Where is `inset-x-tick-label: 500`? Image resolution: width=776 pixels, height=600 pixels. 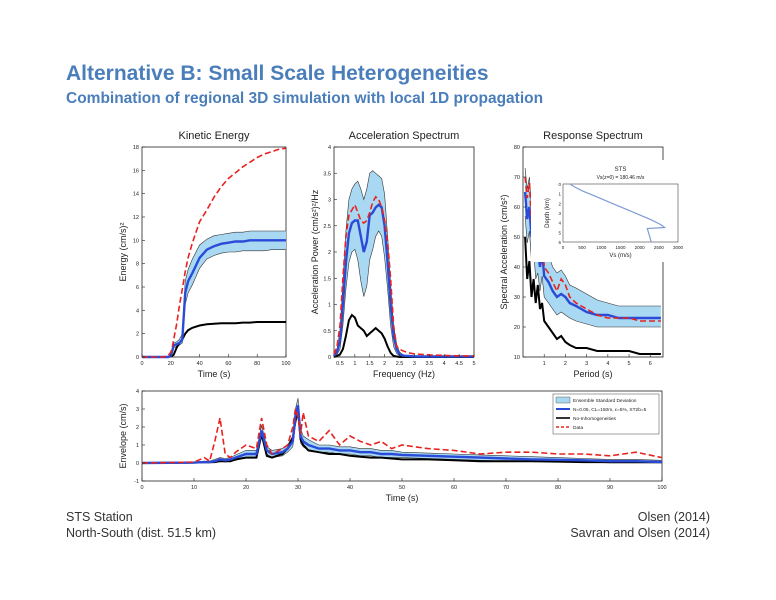 inset-x-tick-label: 500 is located at coordinates (582, 247).